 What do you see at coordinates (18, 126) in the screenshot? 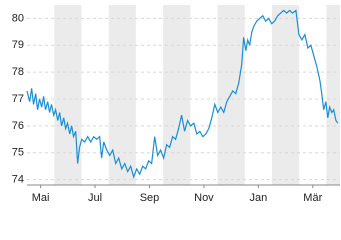
I see `y-tick-label: 76` at bounding box center [18, 126].